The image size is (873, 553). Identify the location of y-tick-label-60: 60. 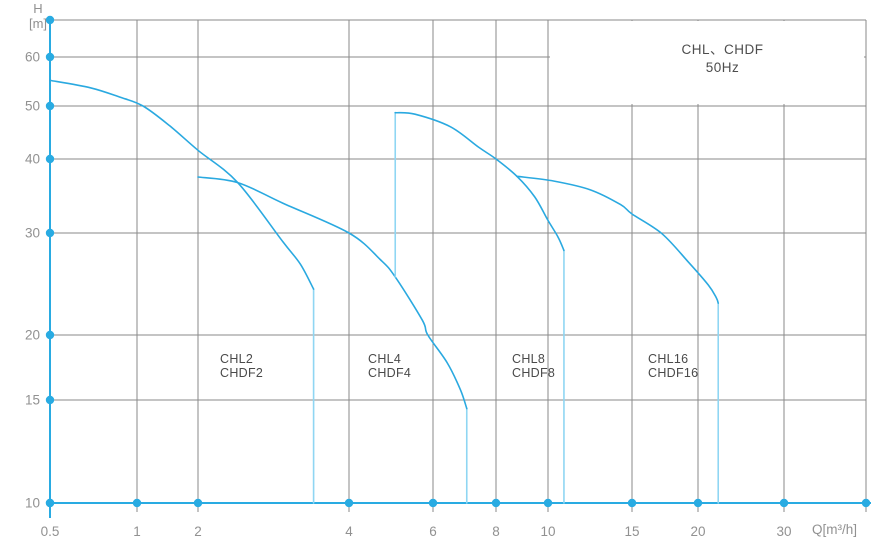
(32, 57).